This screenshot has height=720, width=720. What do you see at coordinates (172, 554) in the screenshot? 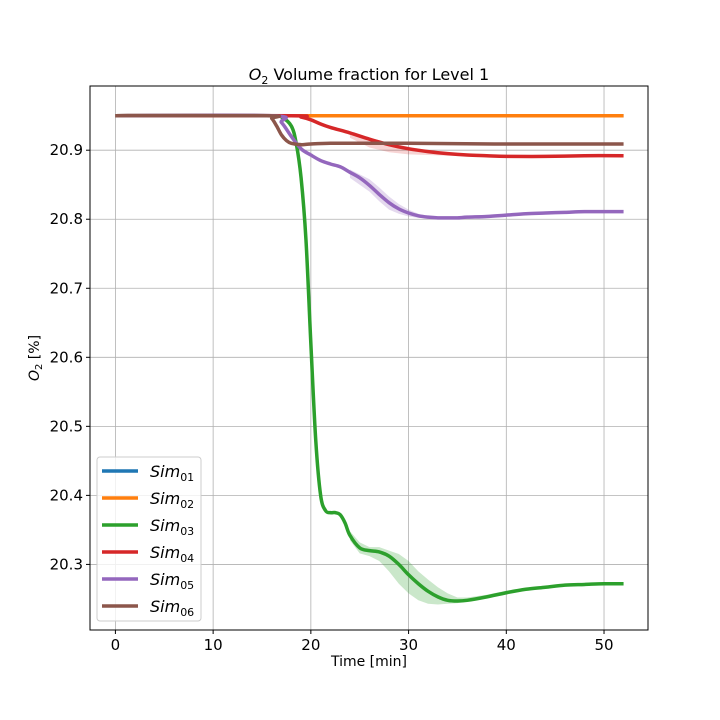
I see `legend-label: Sim04` at bounding box center [172, 554].